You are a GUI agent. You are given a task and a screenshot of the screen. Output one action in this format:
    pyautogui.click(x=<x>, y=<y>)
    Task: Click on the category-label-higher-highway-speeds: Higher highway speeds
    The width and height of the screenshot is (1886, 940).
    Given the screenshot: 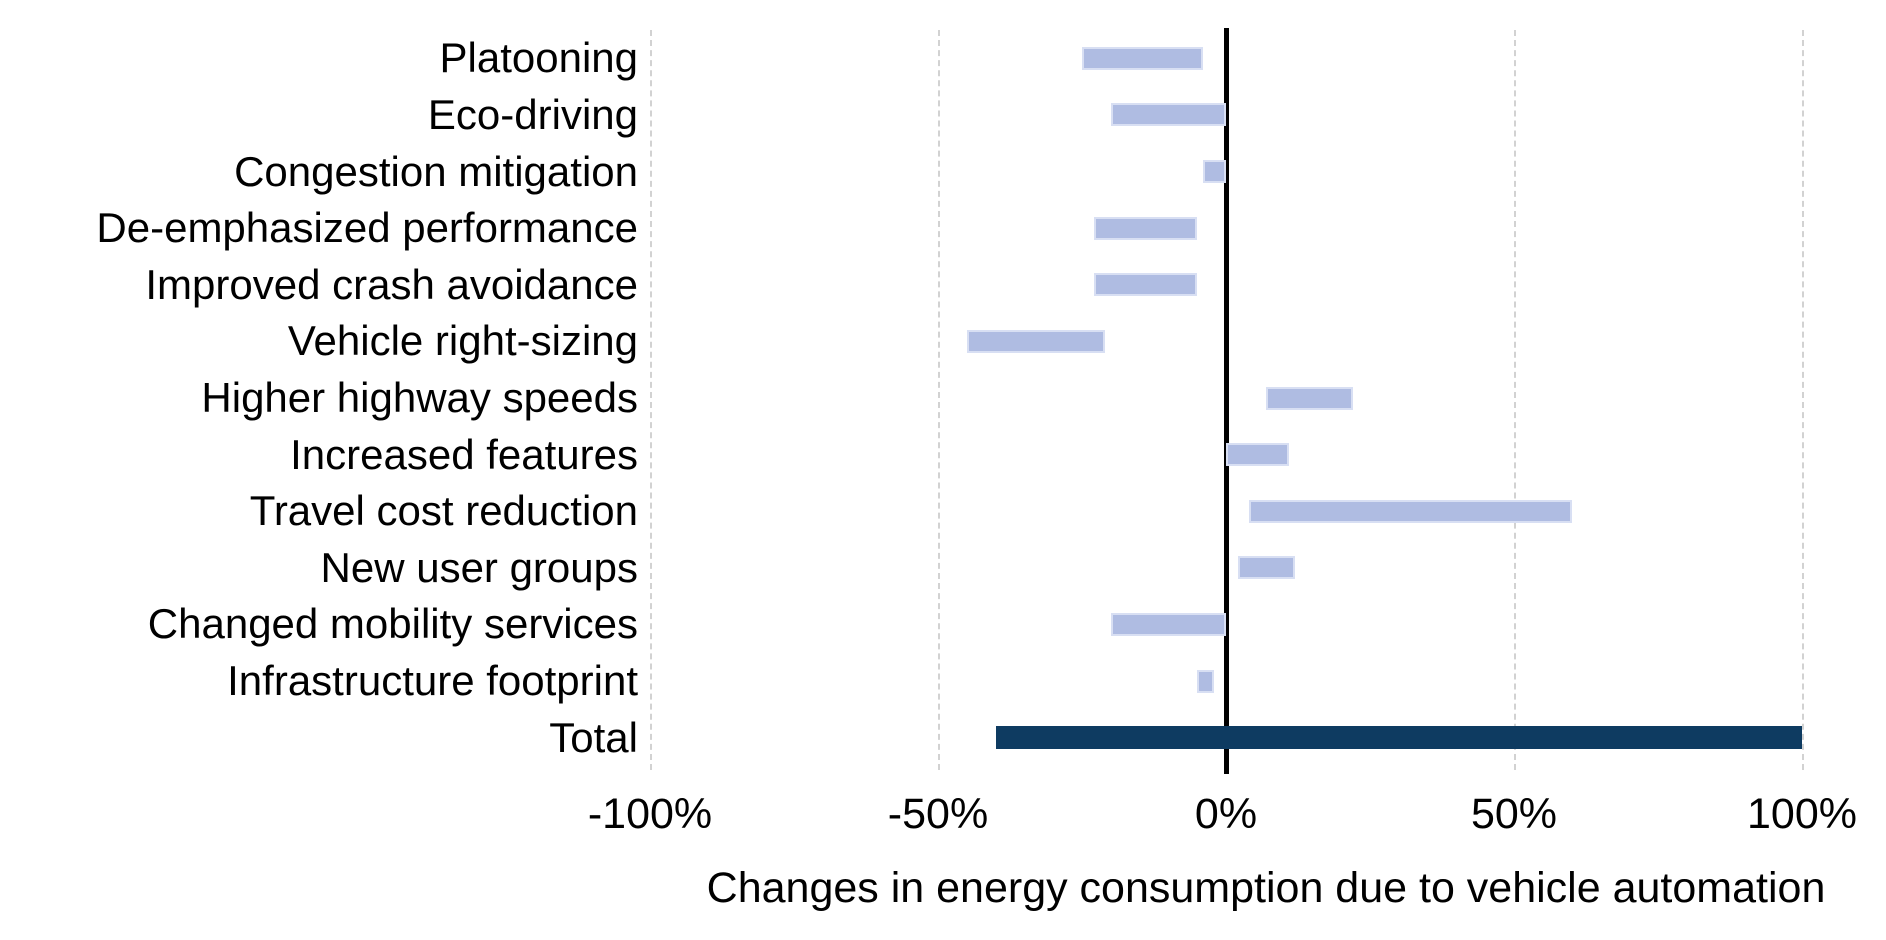 What is the action you would take?
    pyautogui.click(x=419, y=397)
    